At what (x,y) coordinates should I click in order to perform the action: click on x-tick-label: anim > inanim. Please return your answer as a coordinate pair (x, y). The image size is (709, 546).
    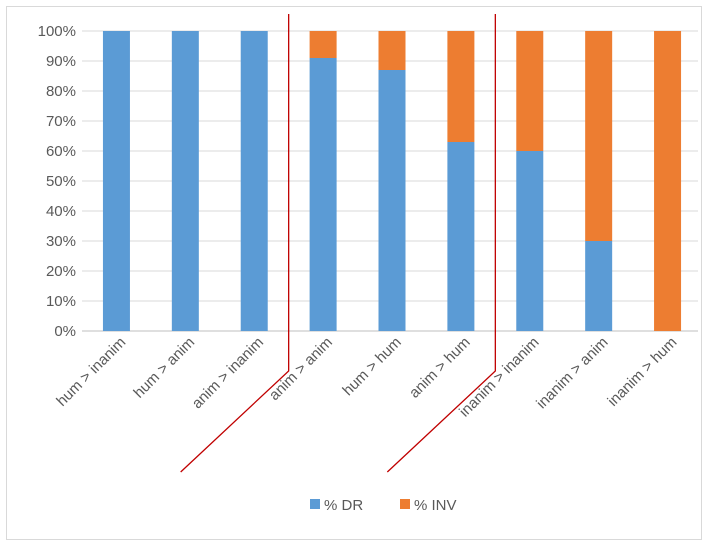
    Looking at the image, I should click on (228, 373).